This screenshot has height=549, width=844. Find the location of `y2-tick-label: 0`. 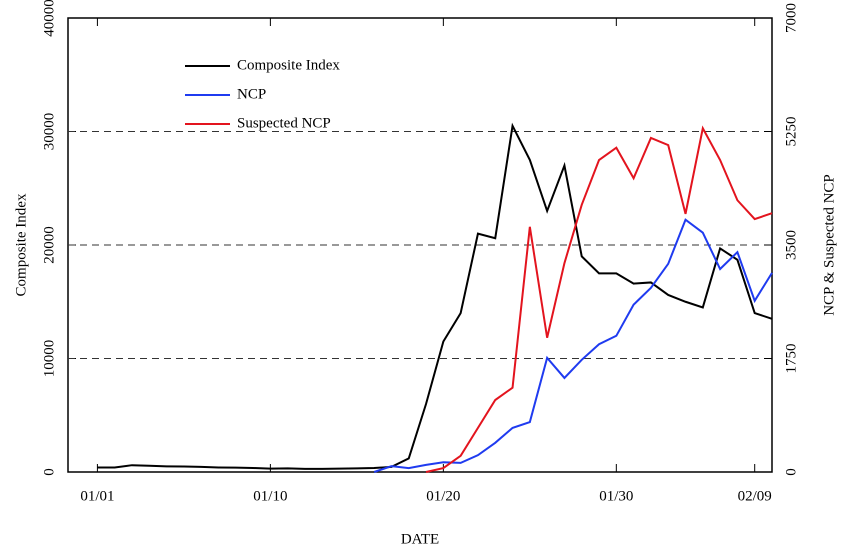

y2-tick-label: 0 is located at coordinates (791, 472).